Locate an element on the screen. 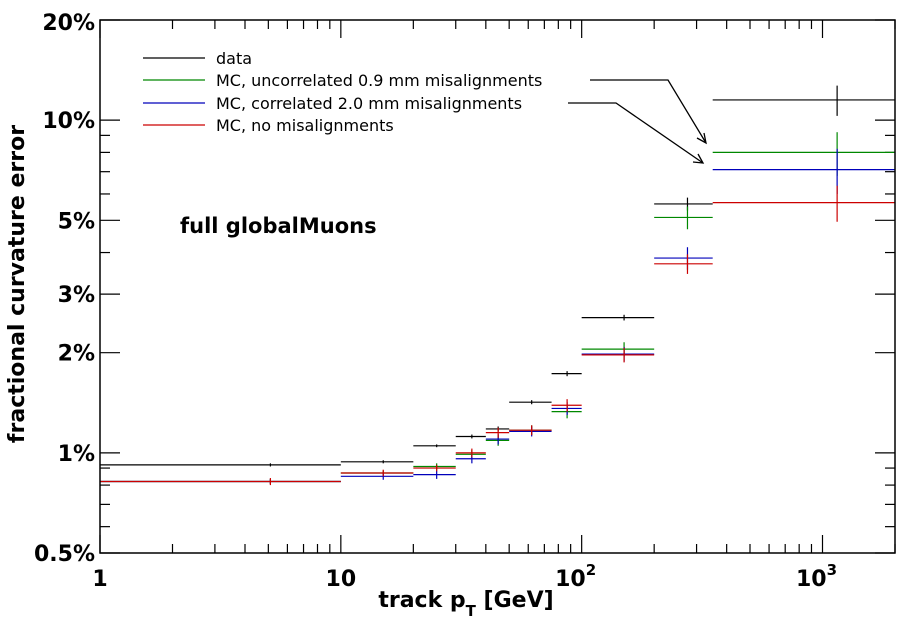 The height and width of the screenshot is (622, 909). arrow-uncorrelated-head is located at coordinates (701, 138).